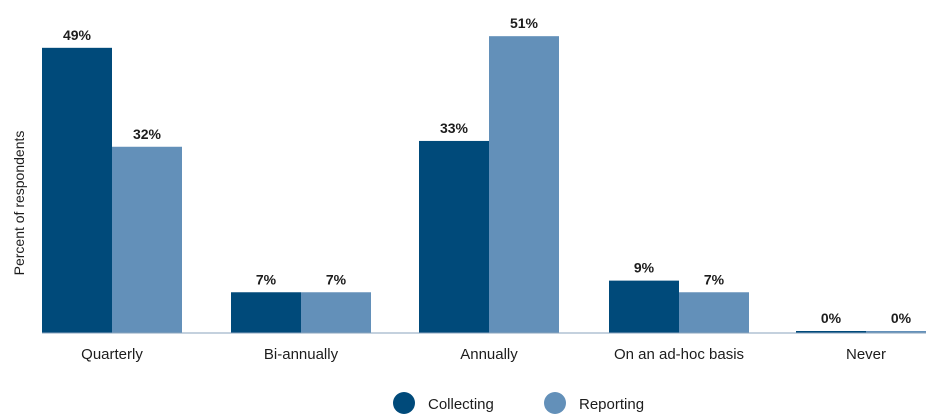 The image size is (926, 415). Describe the element at coordinates (461, 404) in the screenshot. I see `legend-label-collecting: Collecting` at that location.